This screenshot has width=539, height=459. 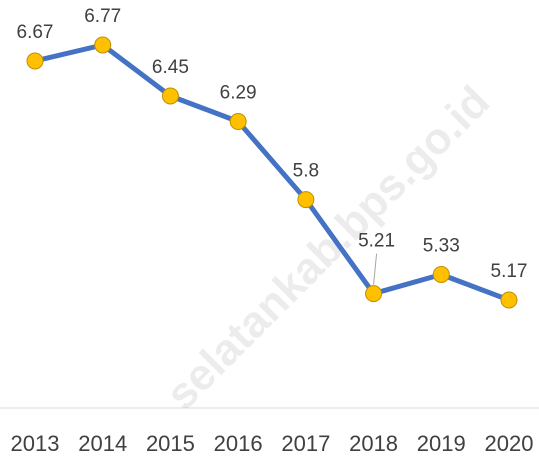 What do you see at coordinates (35, 443) in the screenshot?
I see `x-tick-label: 2013` at bounding box center [35, 443].